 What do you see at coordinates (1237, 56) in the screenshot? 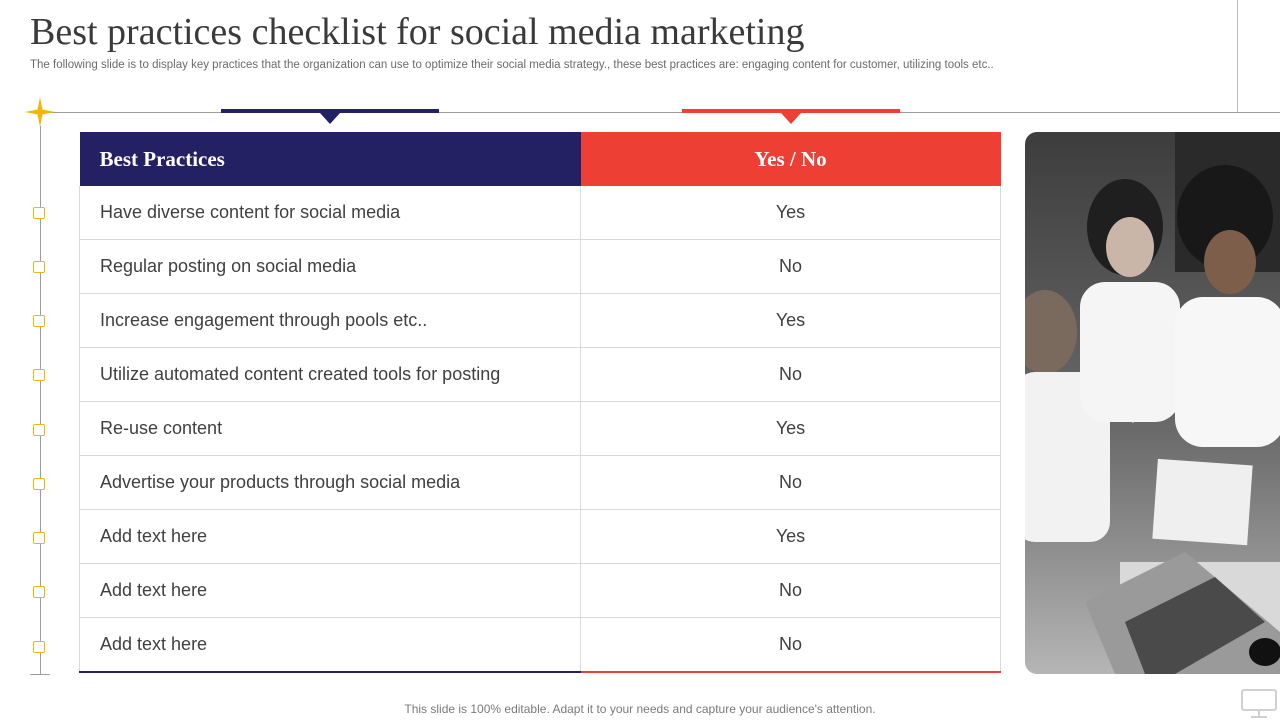
I see `top-divider` at bounding box center [1237, 56].